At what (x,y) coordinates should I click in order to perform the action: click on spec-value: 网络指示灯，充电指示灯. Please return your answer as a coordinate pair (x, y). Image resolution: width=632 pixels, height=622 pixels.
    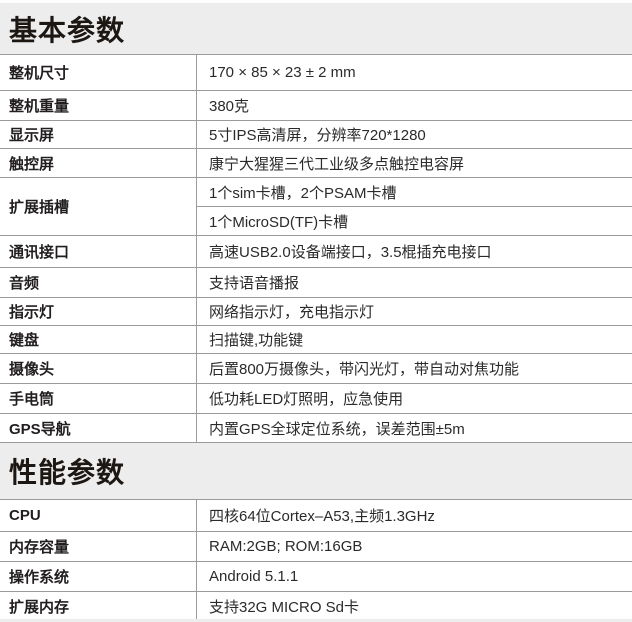
    Looking at the image, I should click on (292, 312).